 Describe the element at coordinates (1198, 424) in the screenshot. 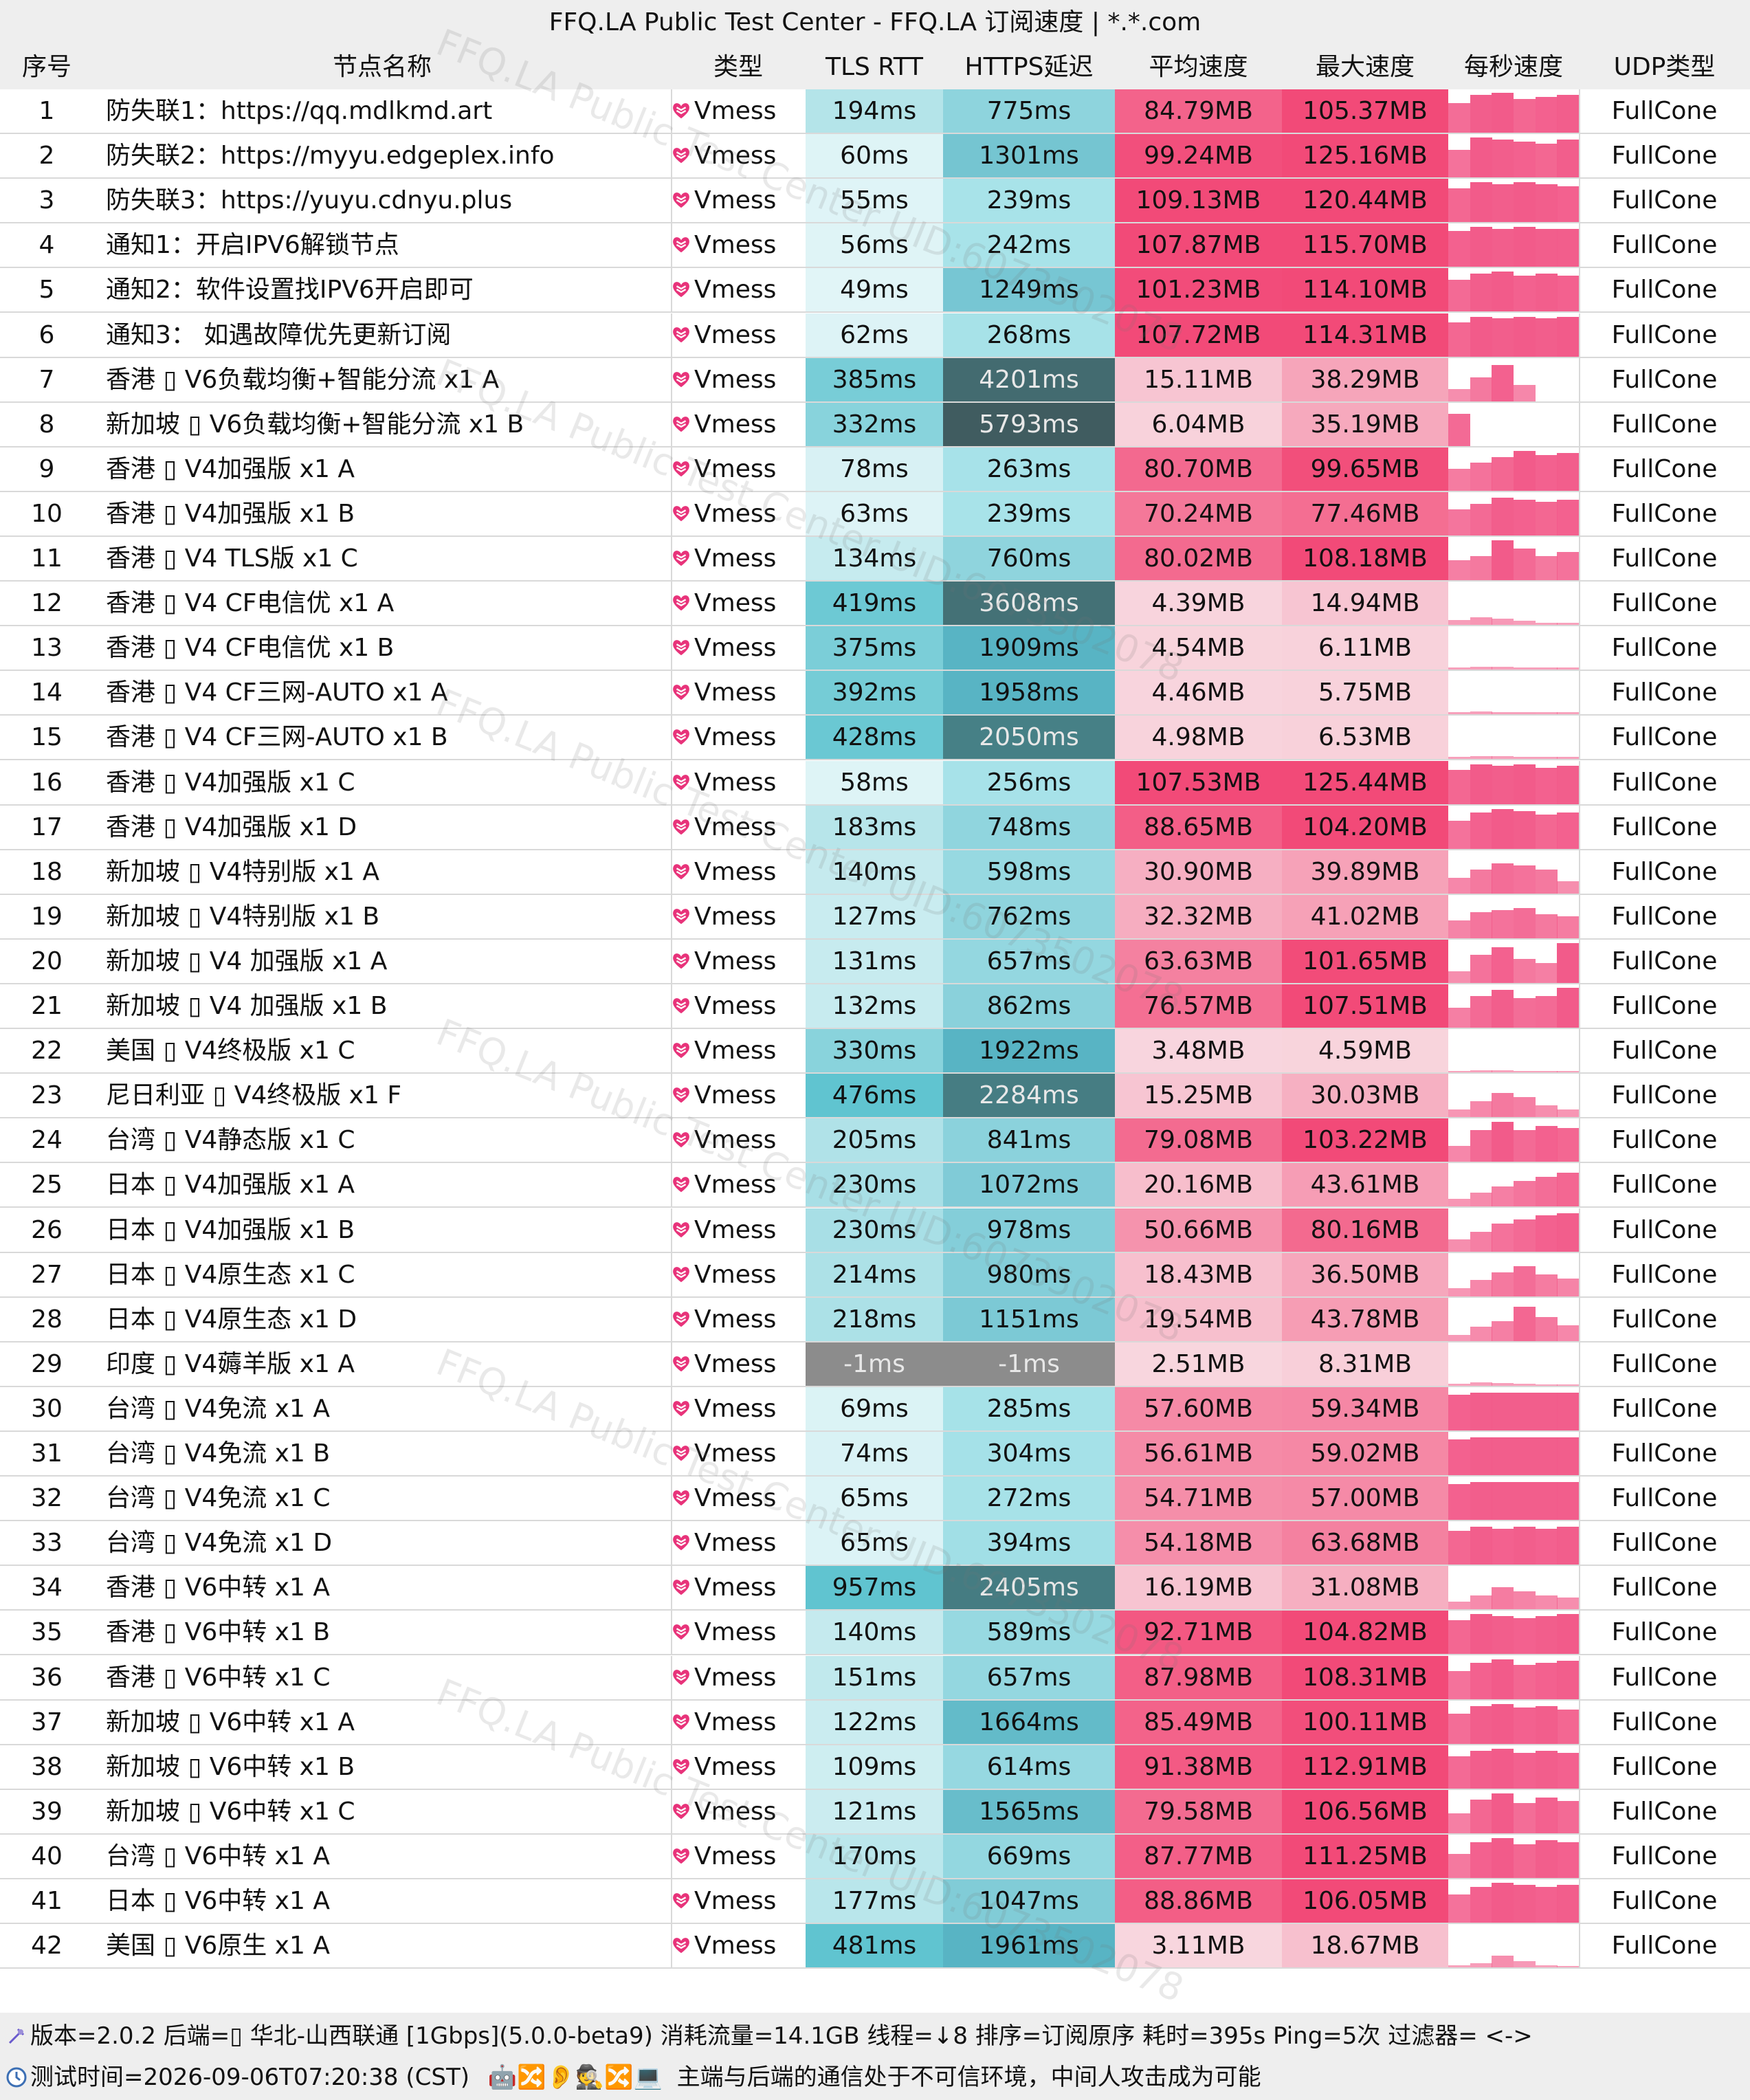

I see `avg-speed-cell: 6.04MB` at that location.